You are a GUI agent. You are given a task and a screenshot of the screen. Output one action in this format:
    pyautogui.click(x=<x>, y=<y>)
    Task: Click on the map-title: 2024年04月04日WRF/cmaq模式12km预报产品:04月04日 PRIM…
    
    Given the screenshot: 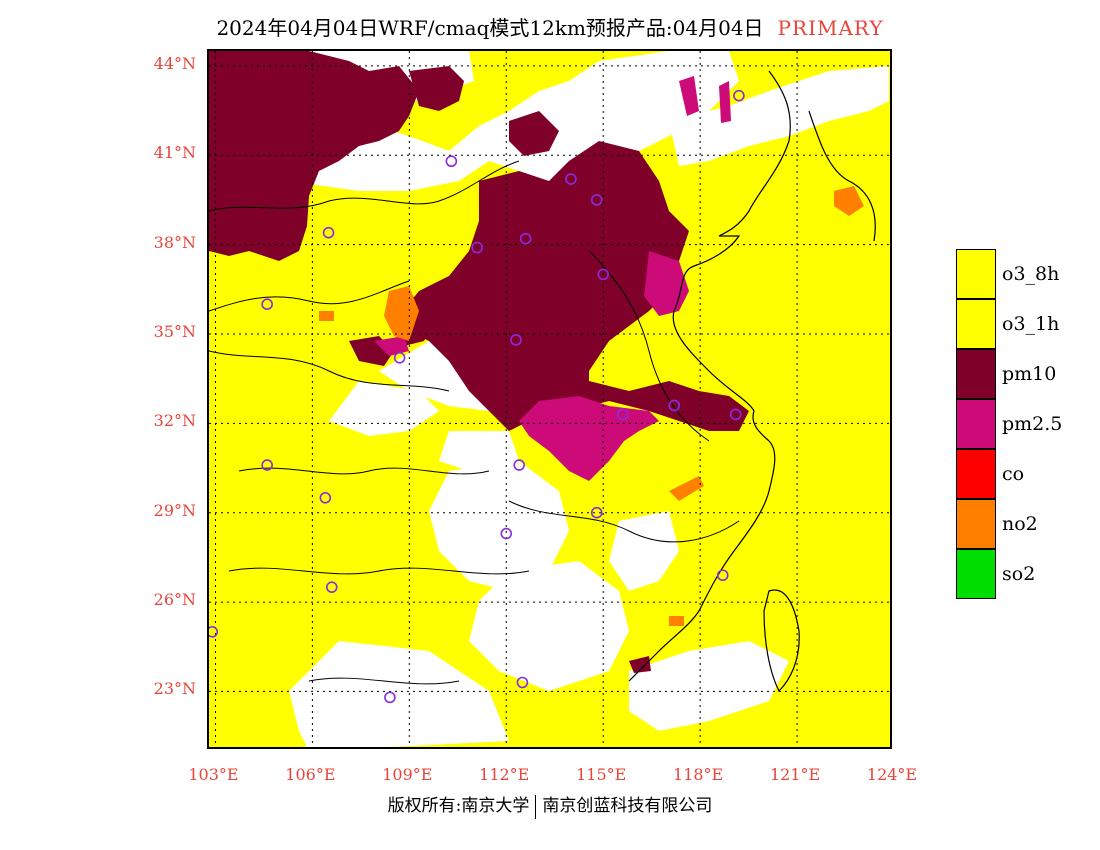 What is the action you would take?
    pyautogui.click(x=550, y=26)
    